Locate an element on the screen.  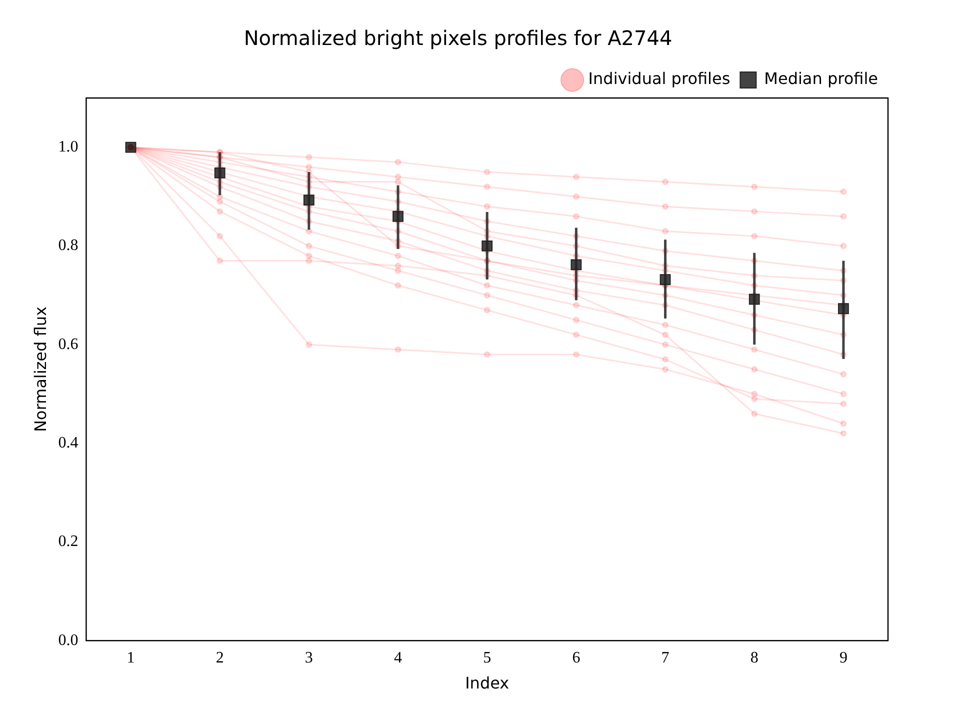
y-tick-label: 0.0 is located at coordinates (68, 640).